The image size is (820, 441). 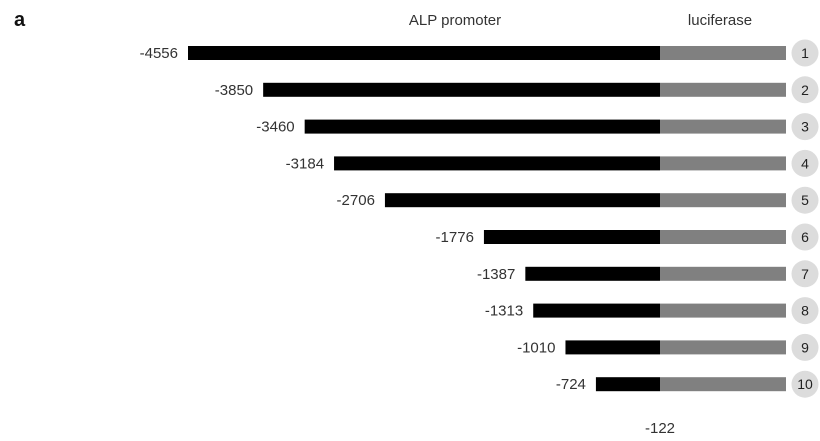 What do you see at coordinates (455, 20) in the screenshot?
I see `promoter-header: ALP promoter` at bounding box center [455, 20].